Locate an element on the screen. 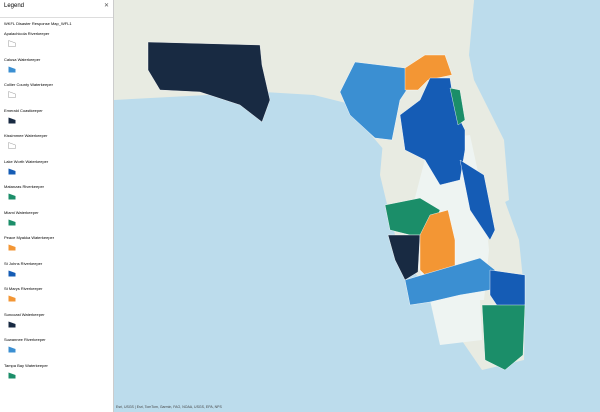 Image resolution: width=600 pixels, height=412 pixels. legend-item: Suwannee Riverkeeper is located at coordinates (56, 348).